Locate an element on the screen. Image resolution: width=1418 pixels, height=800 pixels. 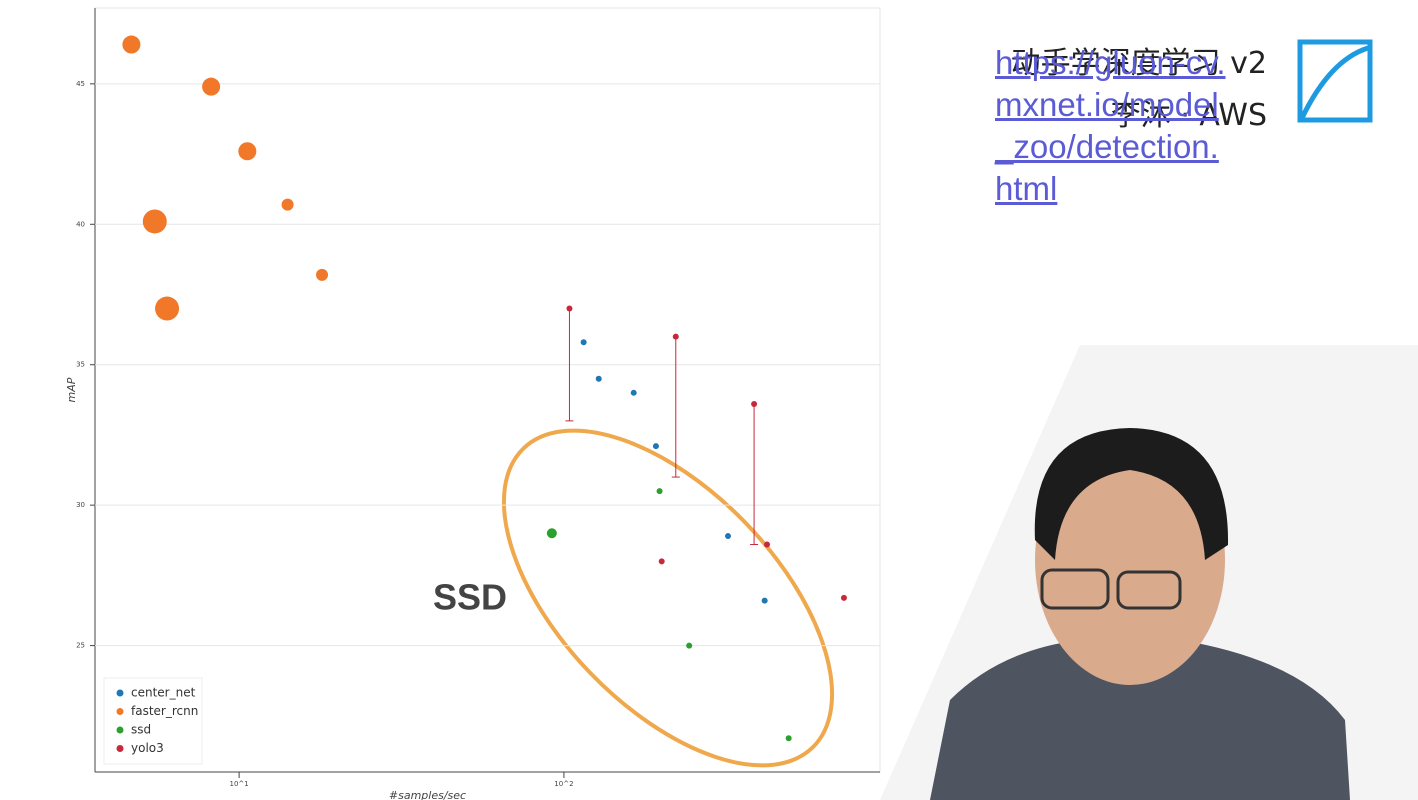
y-tick-label: 40 is located at coordinates (80, 224).